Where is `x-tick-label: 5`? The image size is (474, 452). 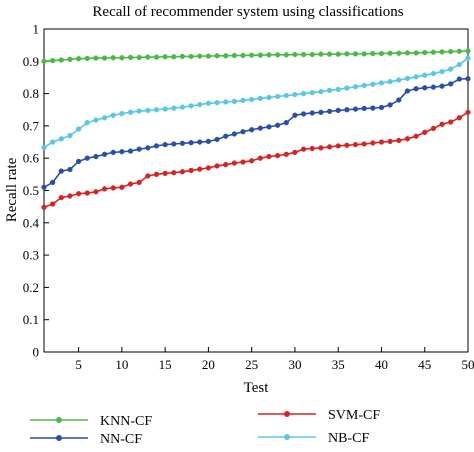
x-tick-label: 5 is located at coordinates (78, 364).